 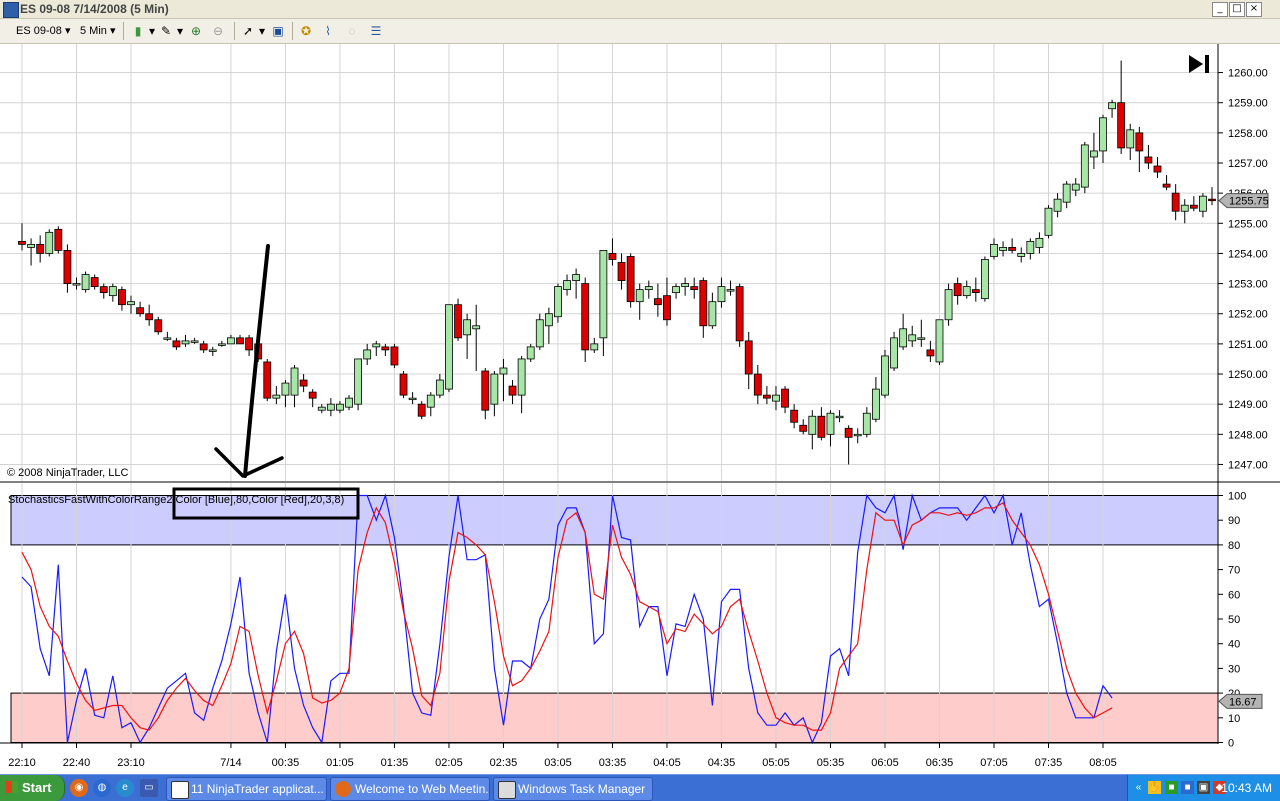 I want to click on desktop-icon: ▭, so click(x=149, y=788).